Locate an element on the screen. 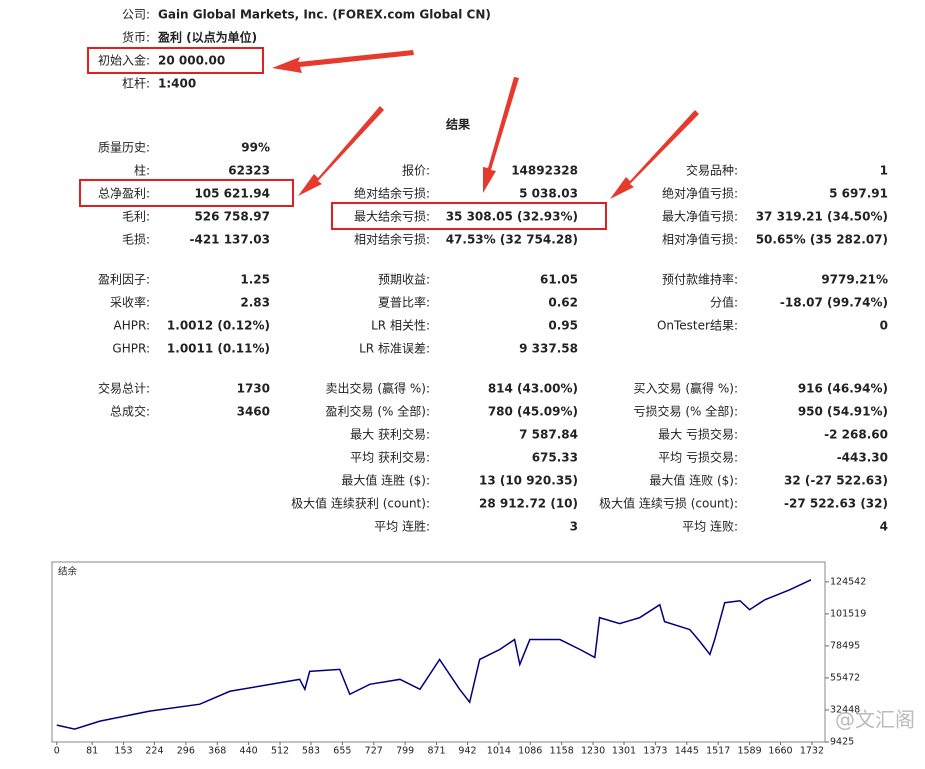  stat-value: 950 (54.91%) is located at coordinates (843, 412).